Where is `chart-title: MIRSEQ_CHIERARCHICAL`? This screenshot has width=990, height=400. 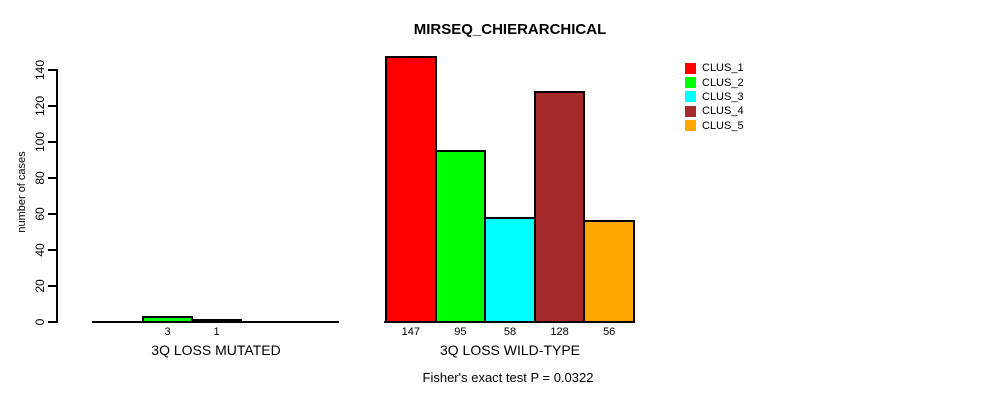
chart-title: MIRSEQ_CHIERARCHICAL is located at coordinates (510, 29).